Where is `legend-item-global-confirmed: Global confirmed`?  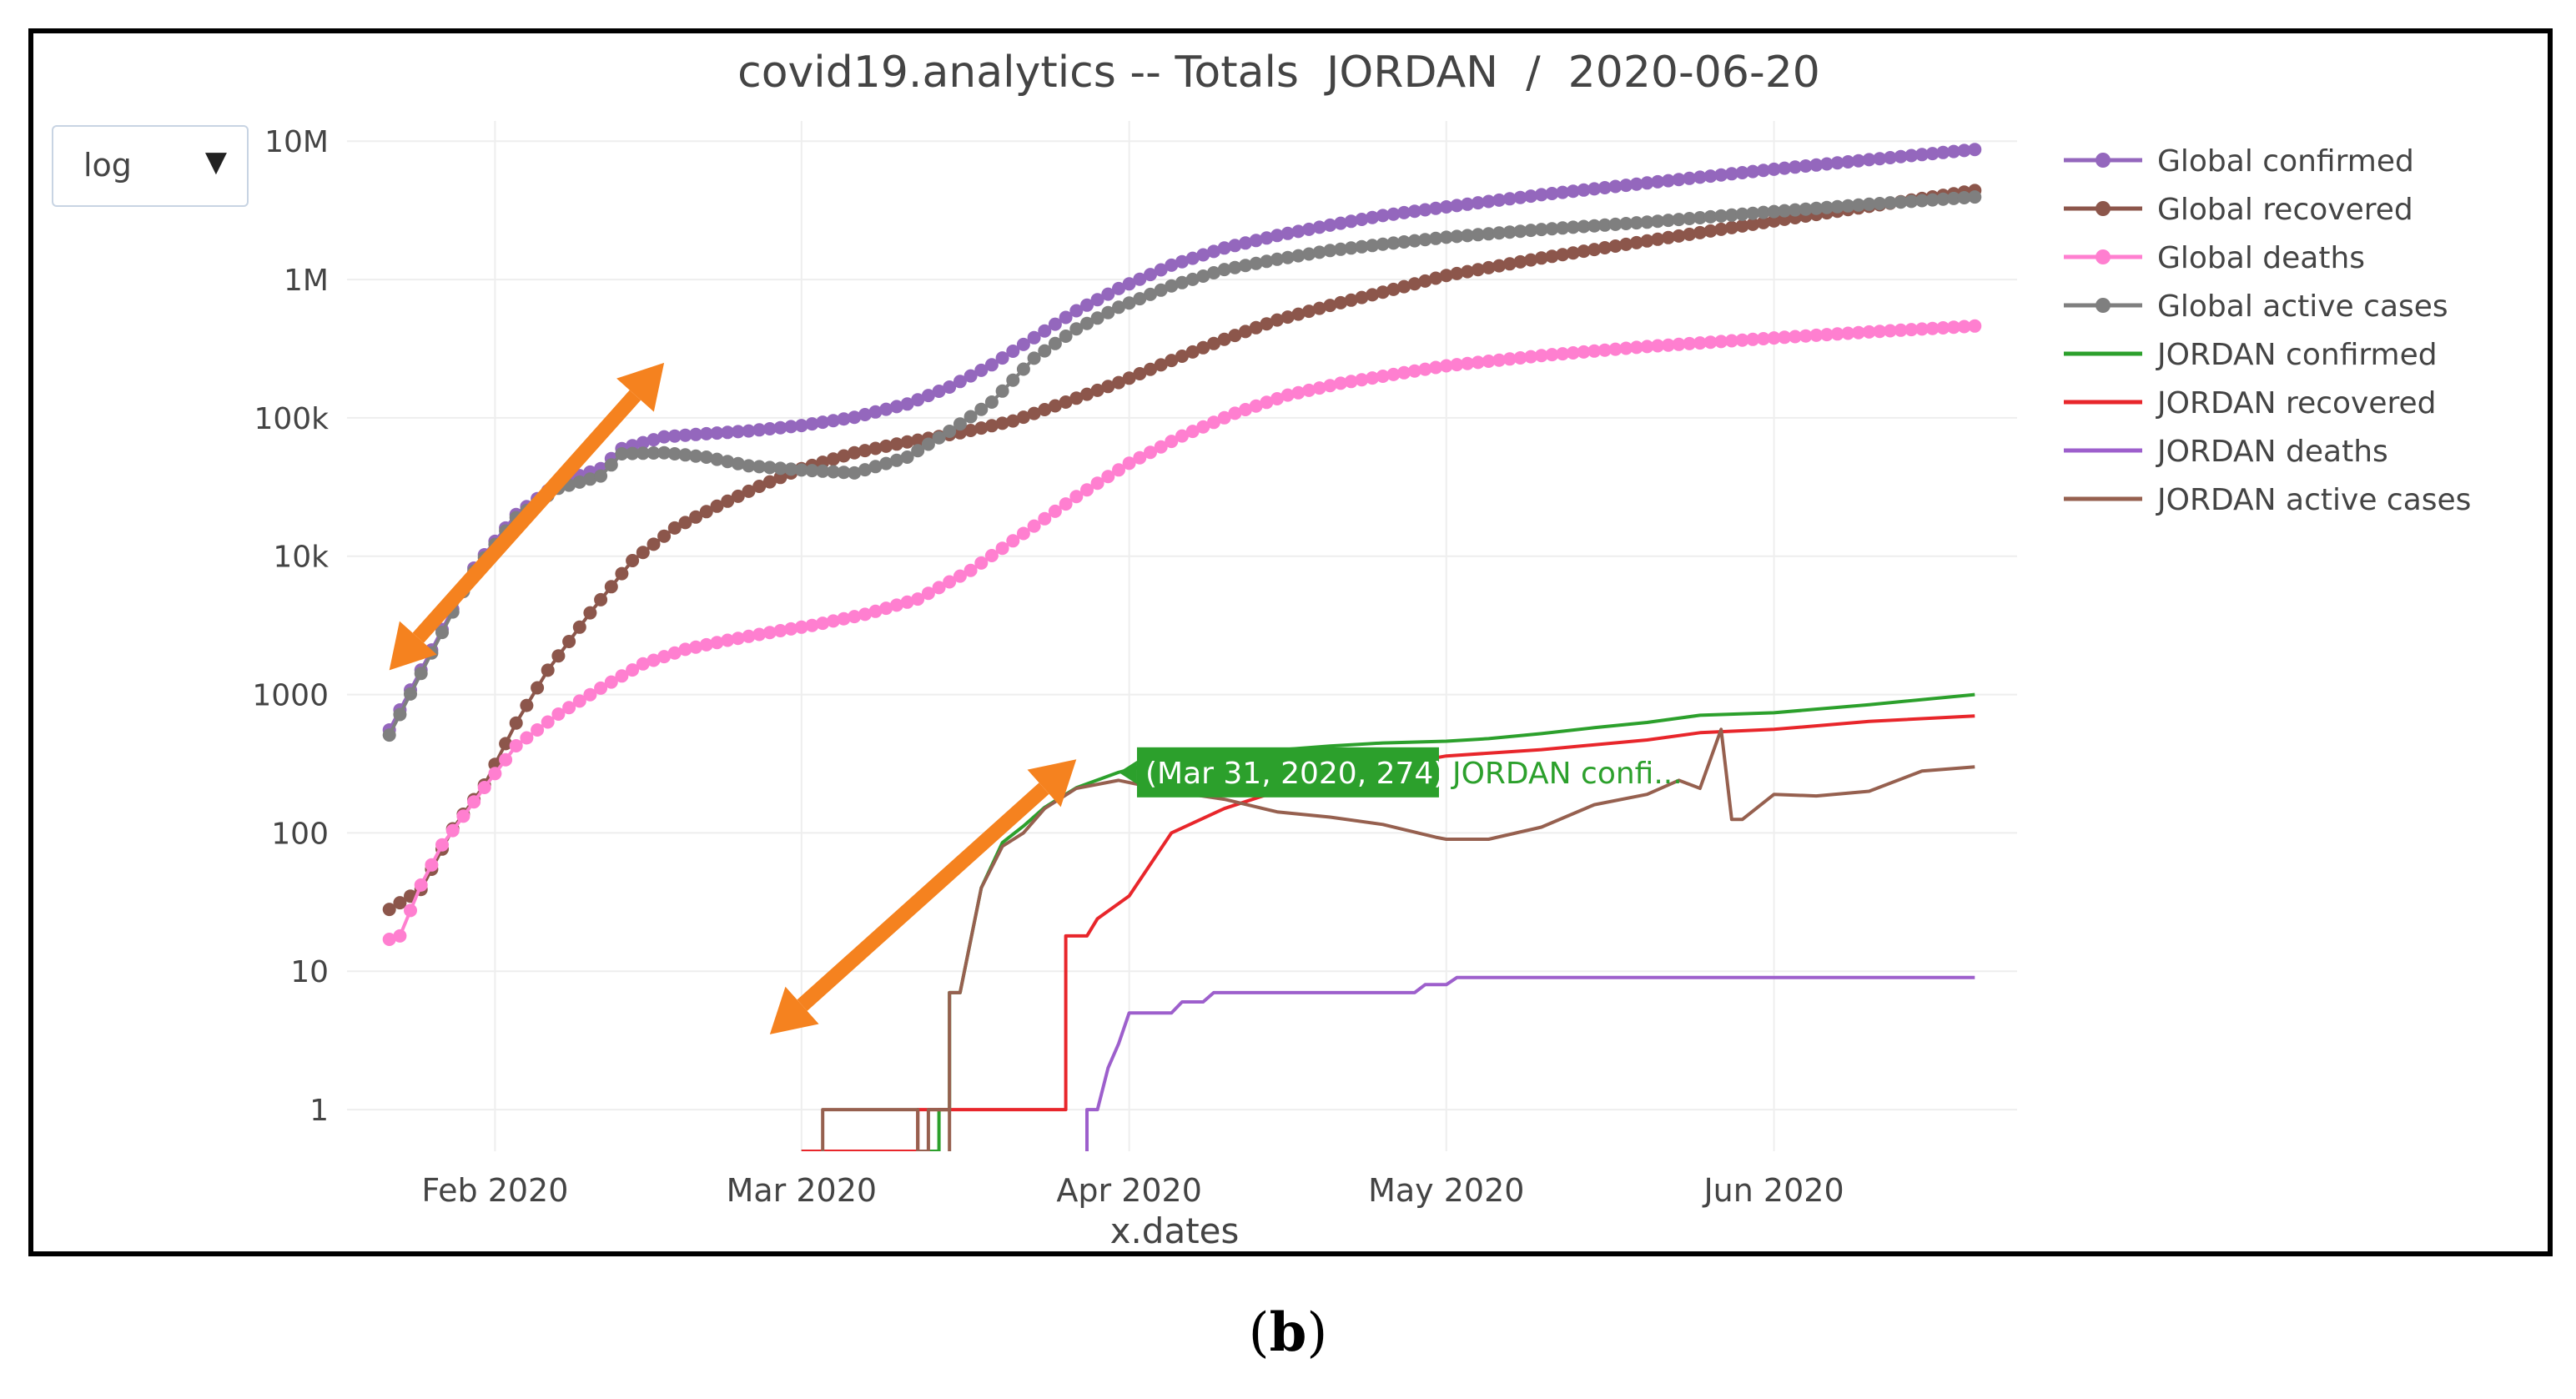
legend-item-global-confirmed: Global confirmed is located at coordinates (2239, 161).